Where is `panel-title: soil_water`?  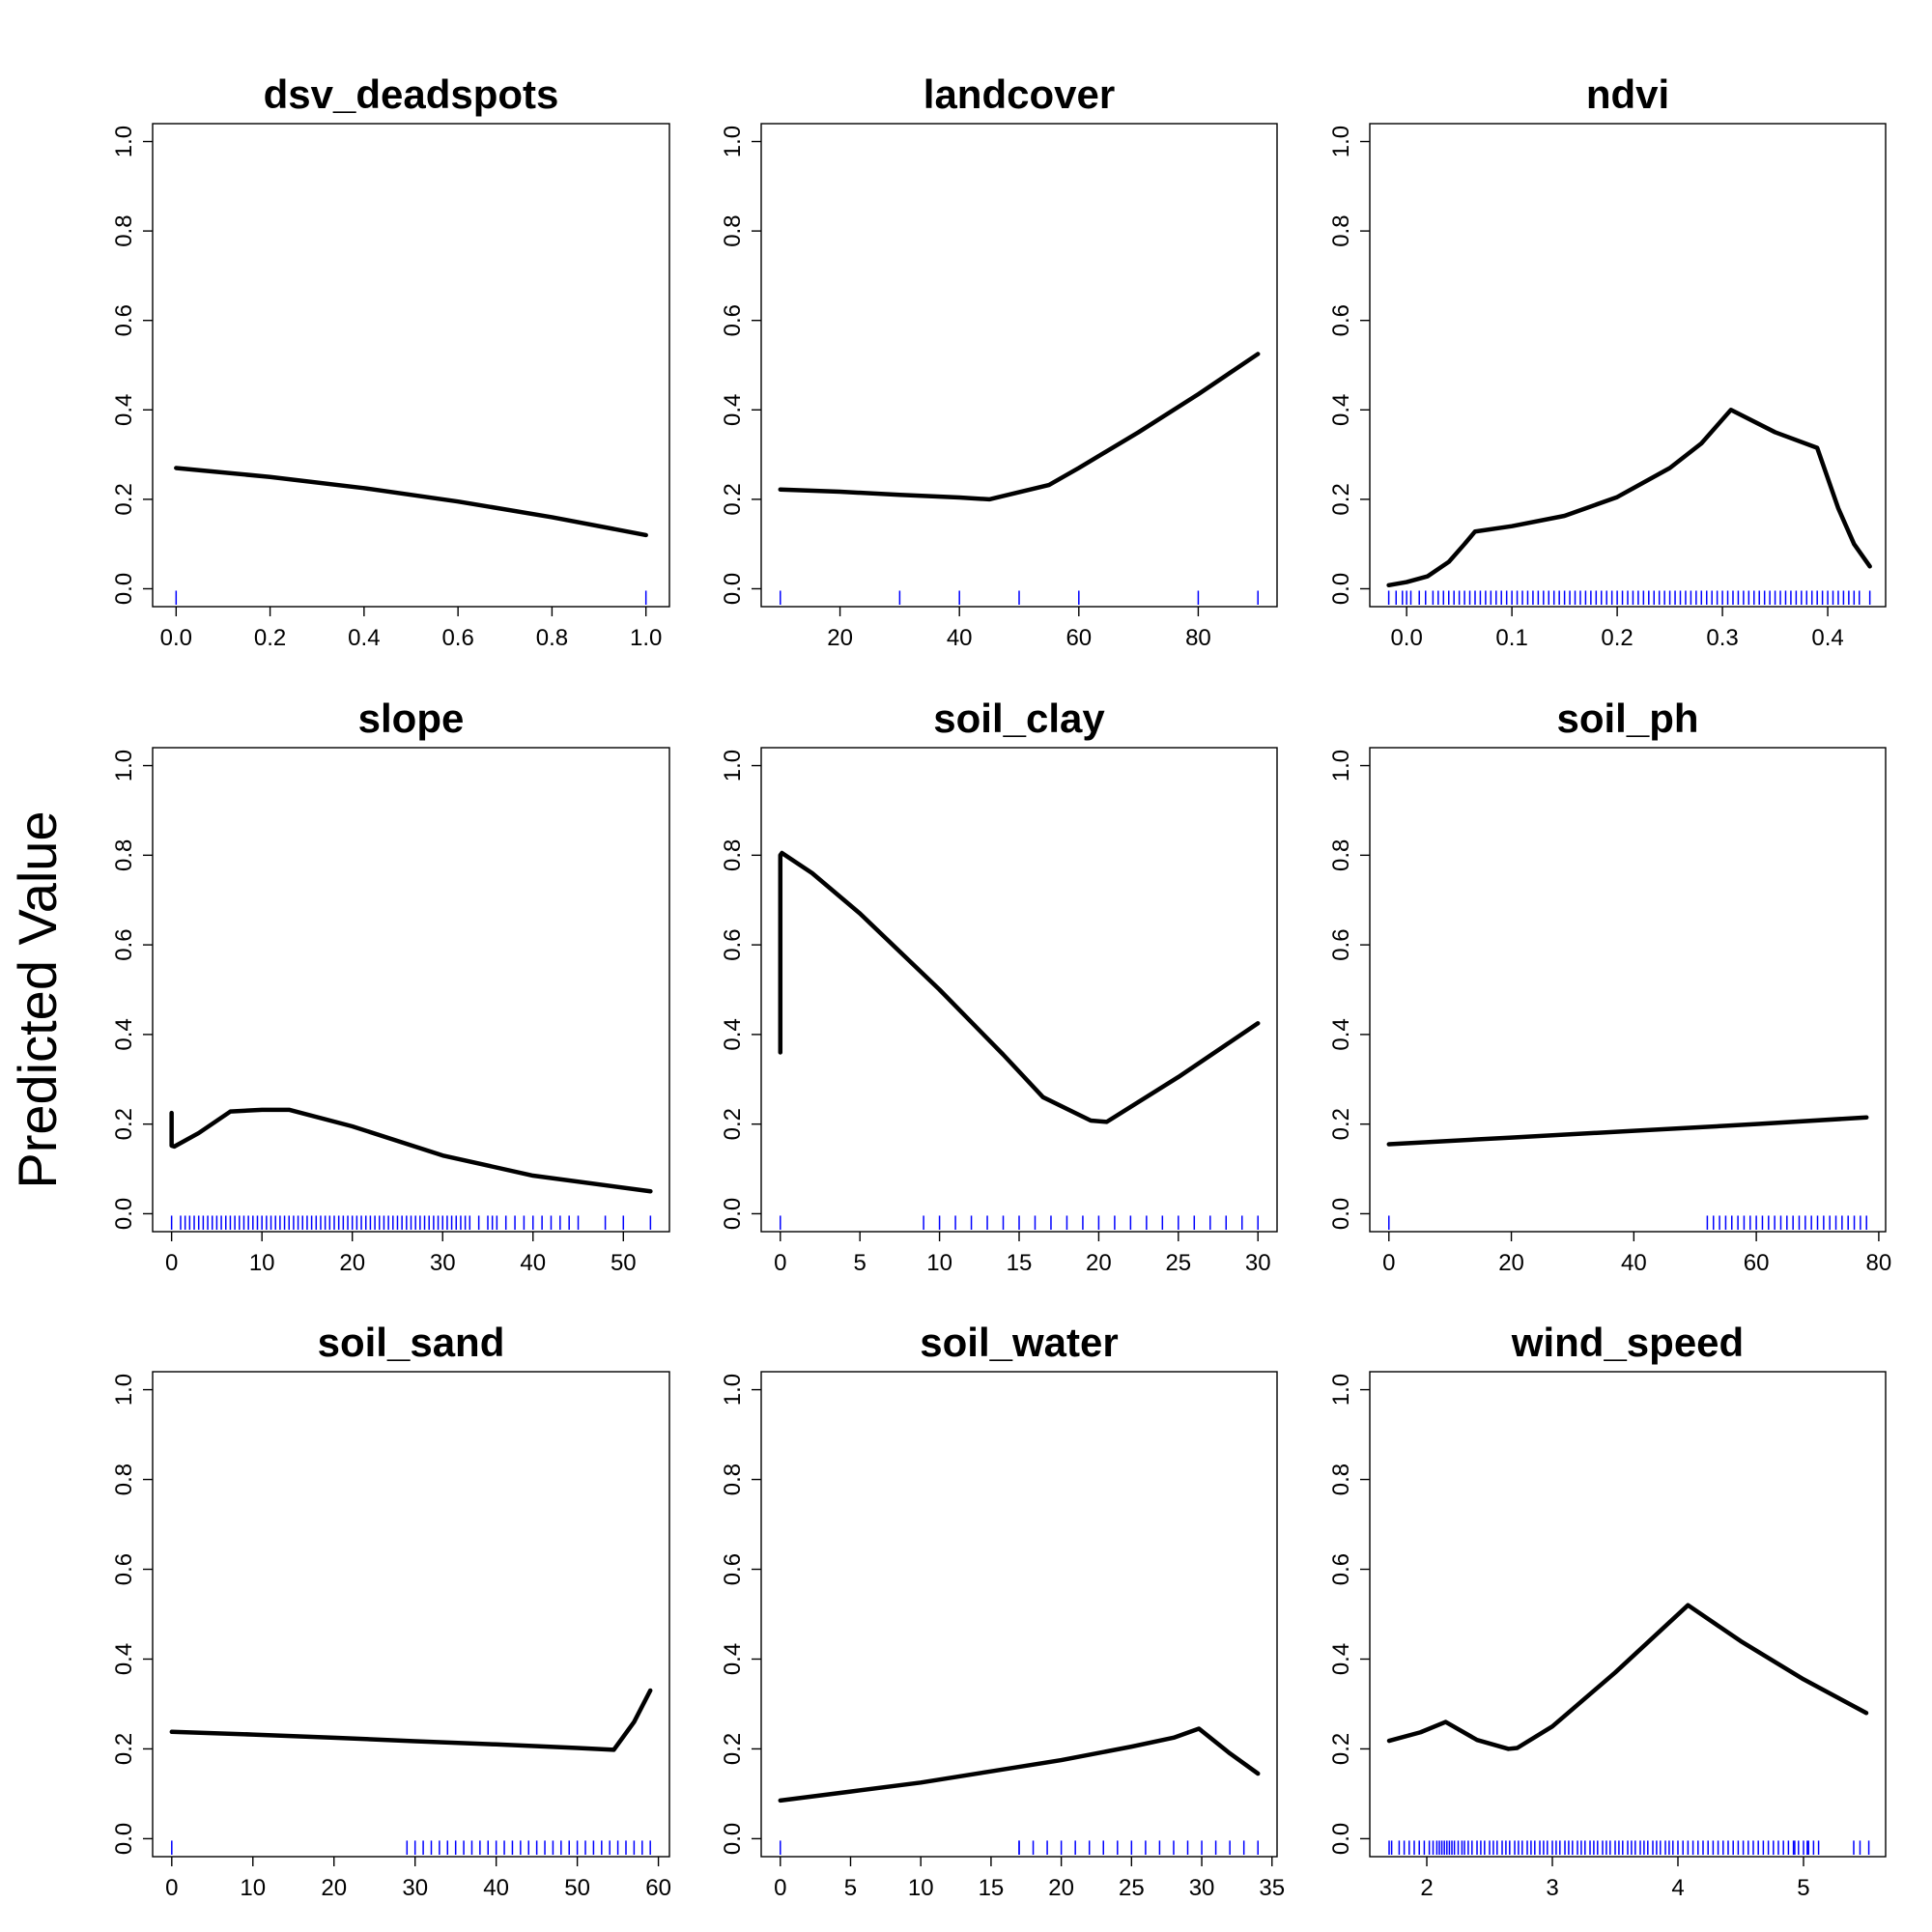
panel-title: soil_water is located at coordinates (1019, 1342).